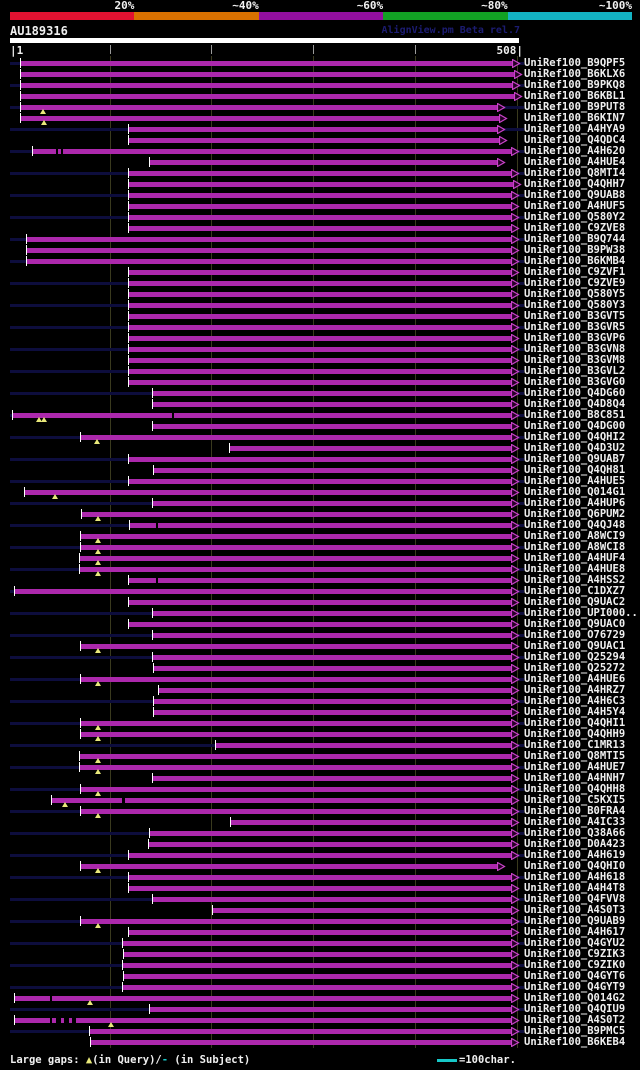 Image resolution: width=640 pixels, height=1070 pixels. Describe the element at coordinates (575, 789) in the screenshot. I see `hit-label: UniRef100_Q4QHH8` at that location.